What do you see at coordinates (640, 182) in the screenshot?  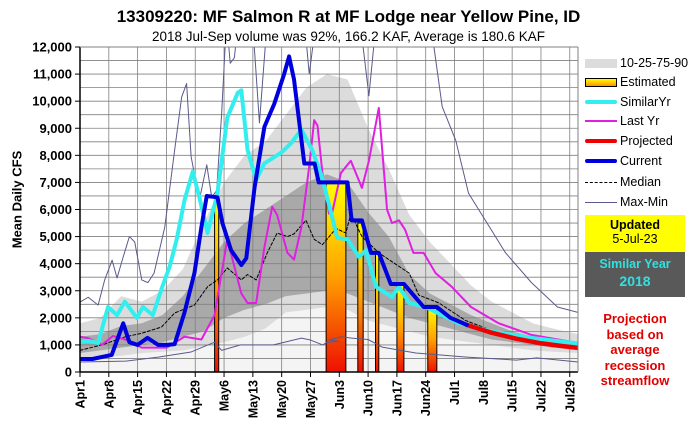 I see `legend-label: Median` at bounding box center [640, 182].